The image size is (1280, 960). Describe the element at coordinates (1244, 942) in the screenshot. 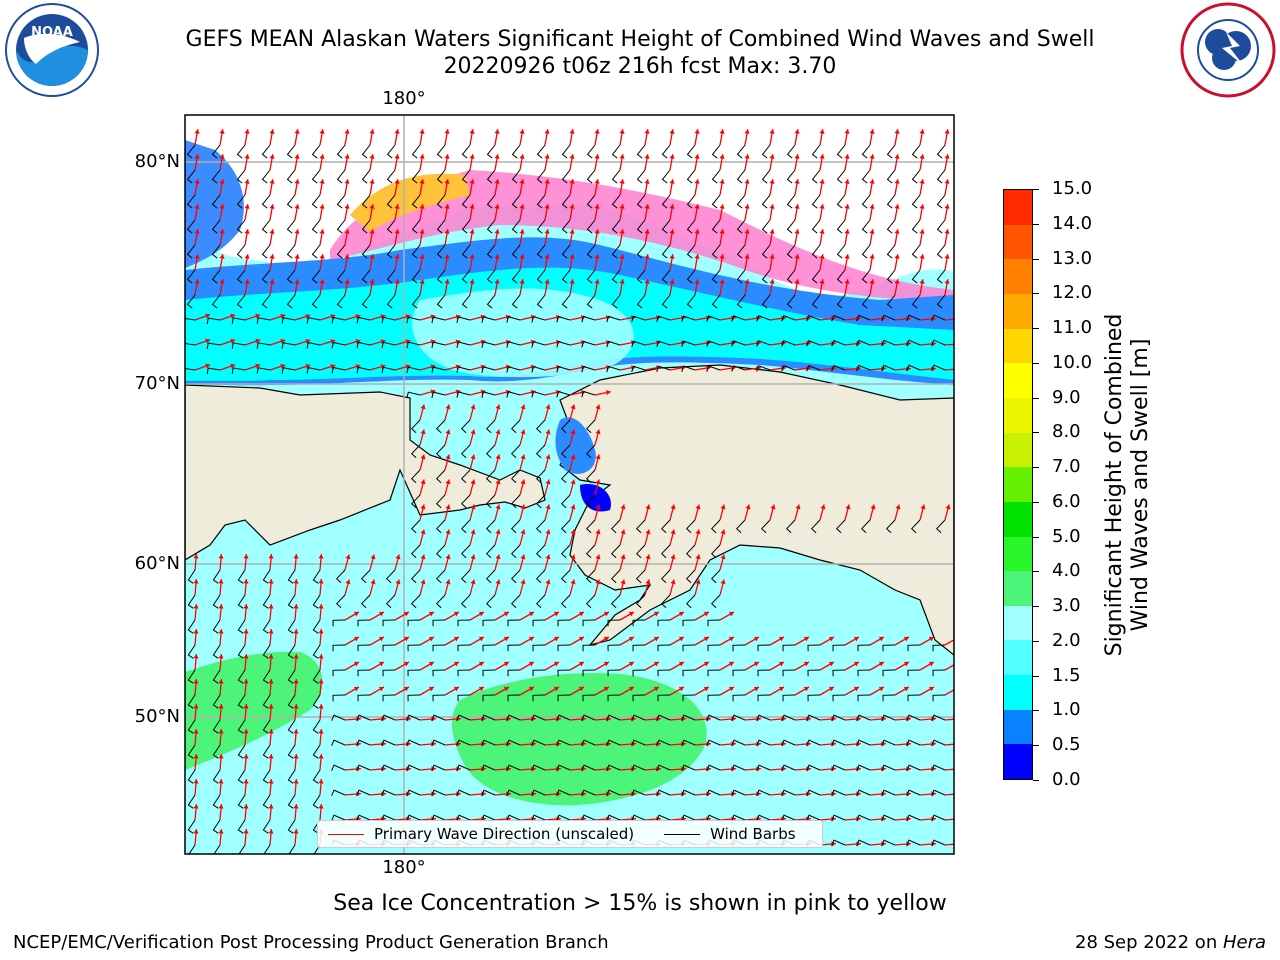

I see `footer-host: Hera` at that location.